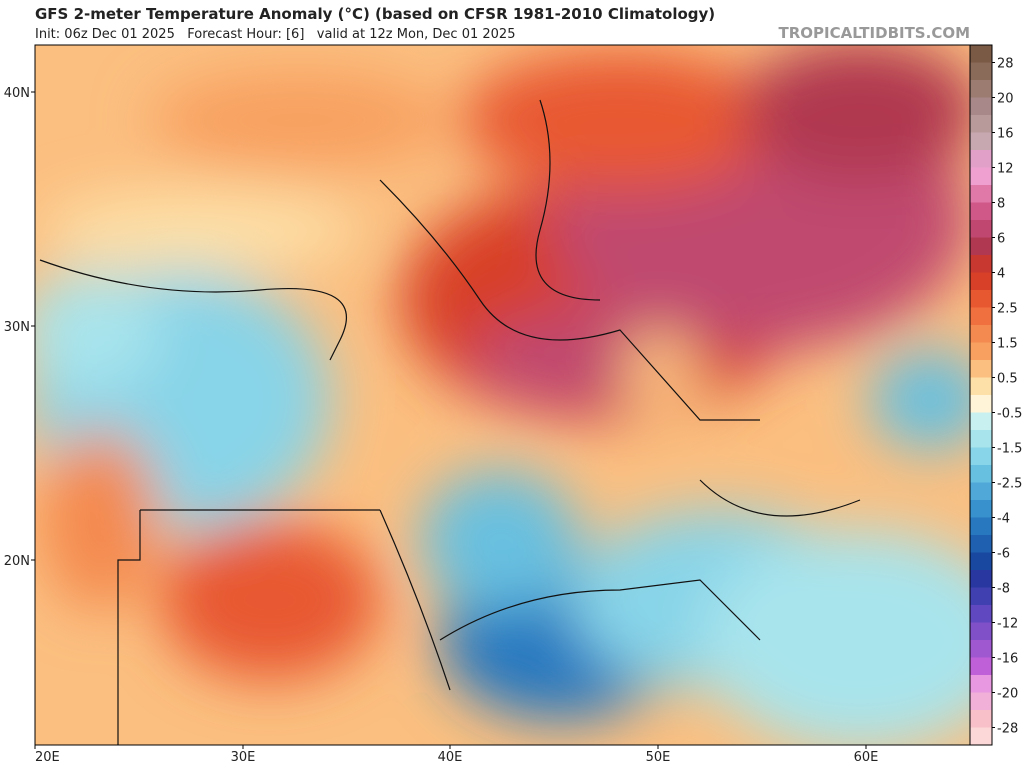 Image resolution: width=1024 pixels, height=766 pixels. Describe the element at coordinates (17, 561) in the screenshot. I see `lat-label: 20N` at that location.